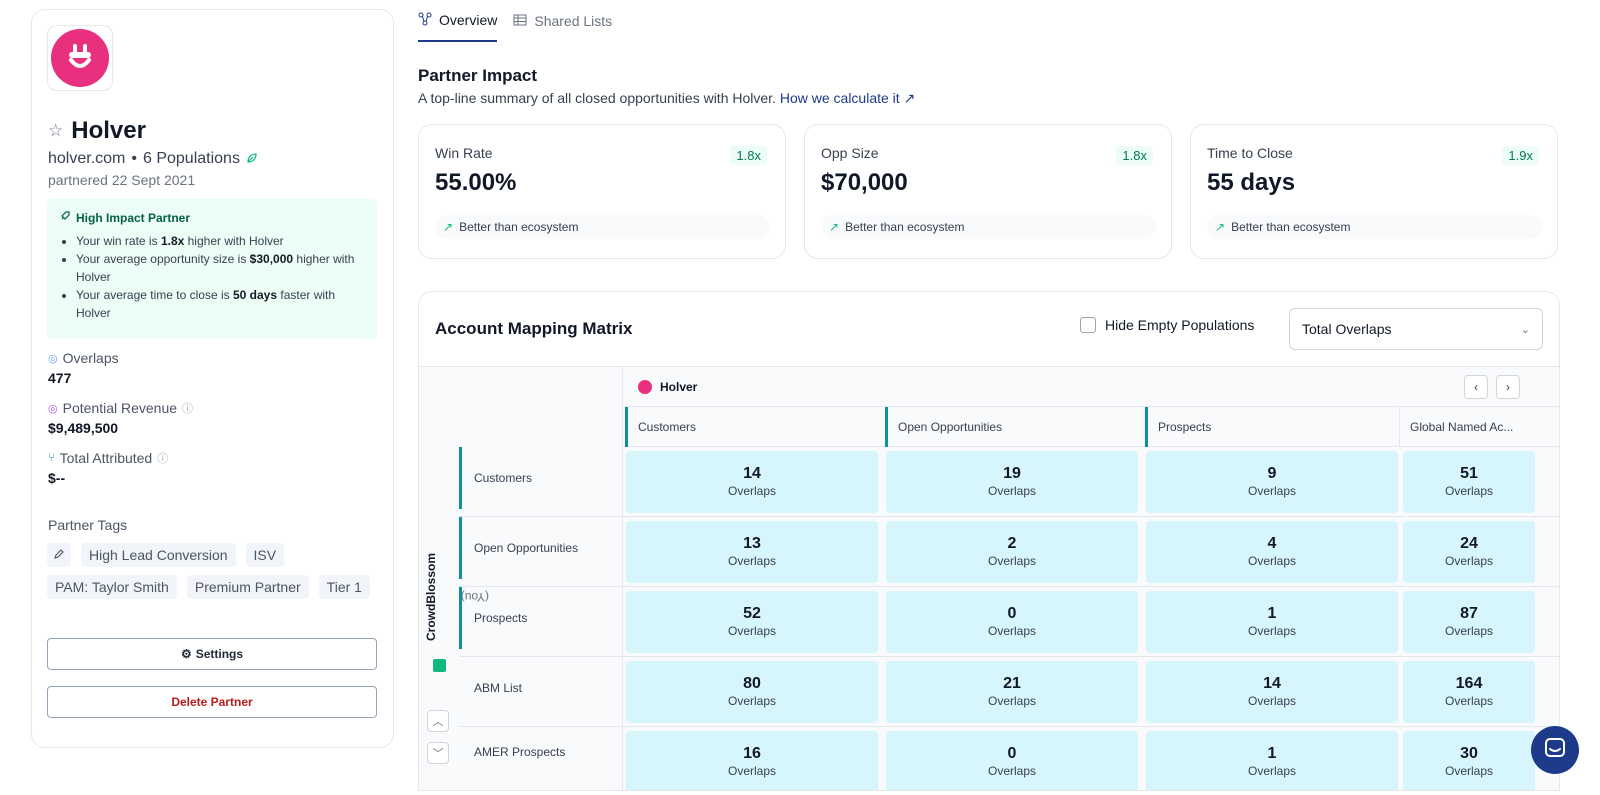  What do you see at coordinates (57, 478) in the screenshot?
I see `total-attributed-value: $--` at bounding box center [57, 478].